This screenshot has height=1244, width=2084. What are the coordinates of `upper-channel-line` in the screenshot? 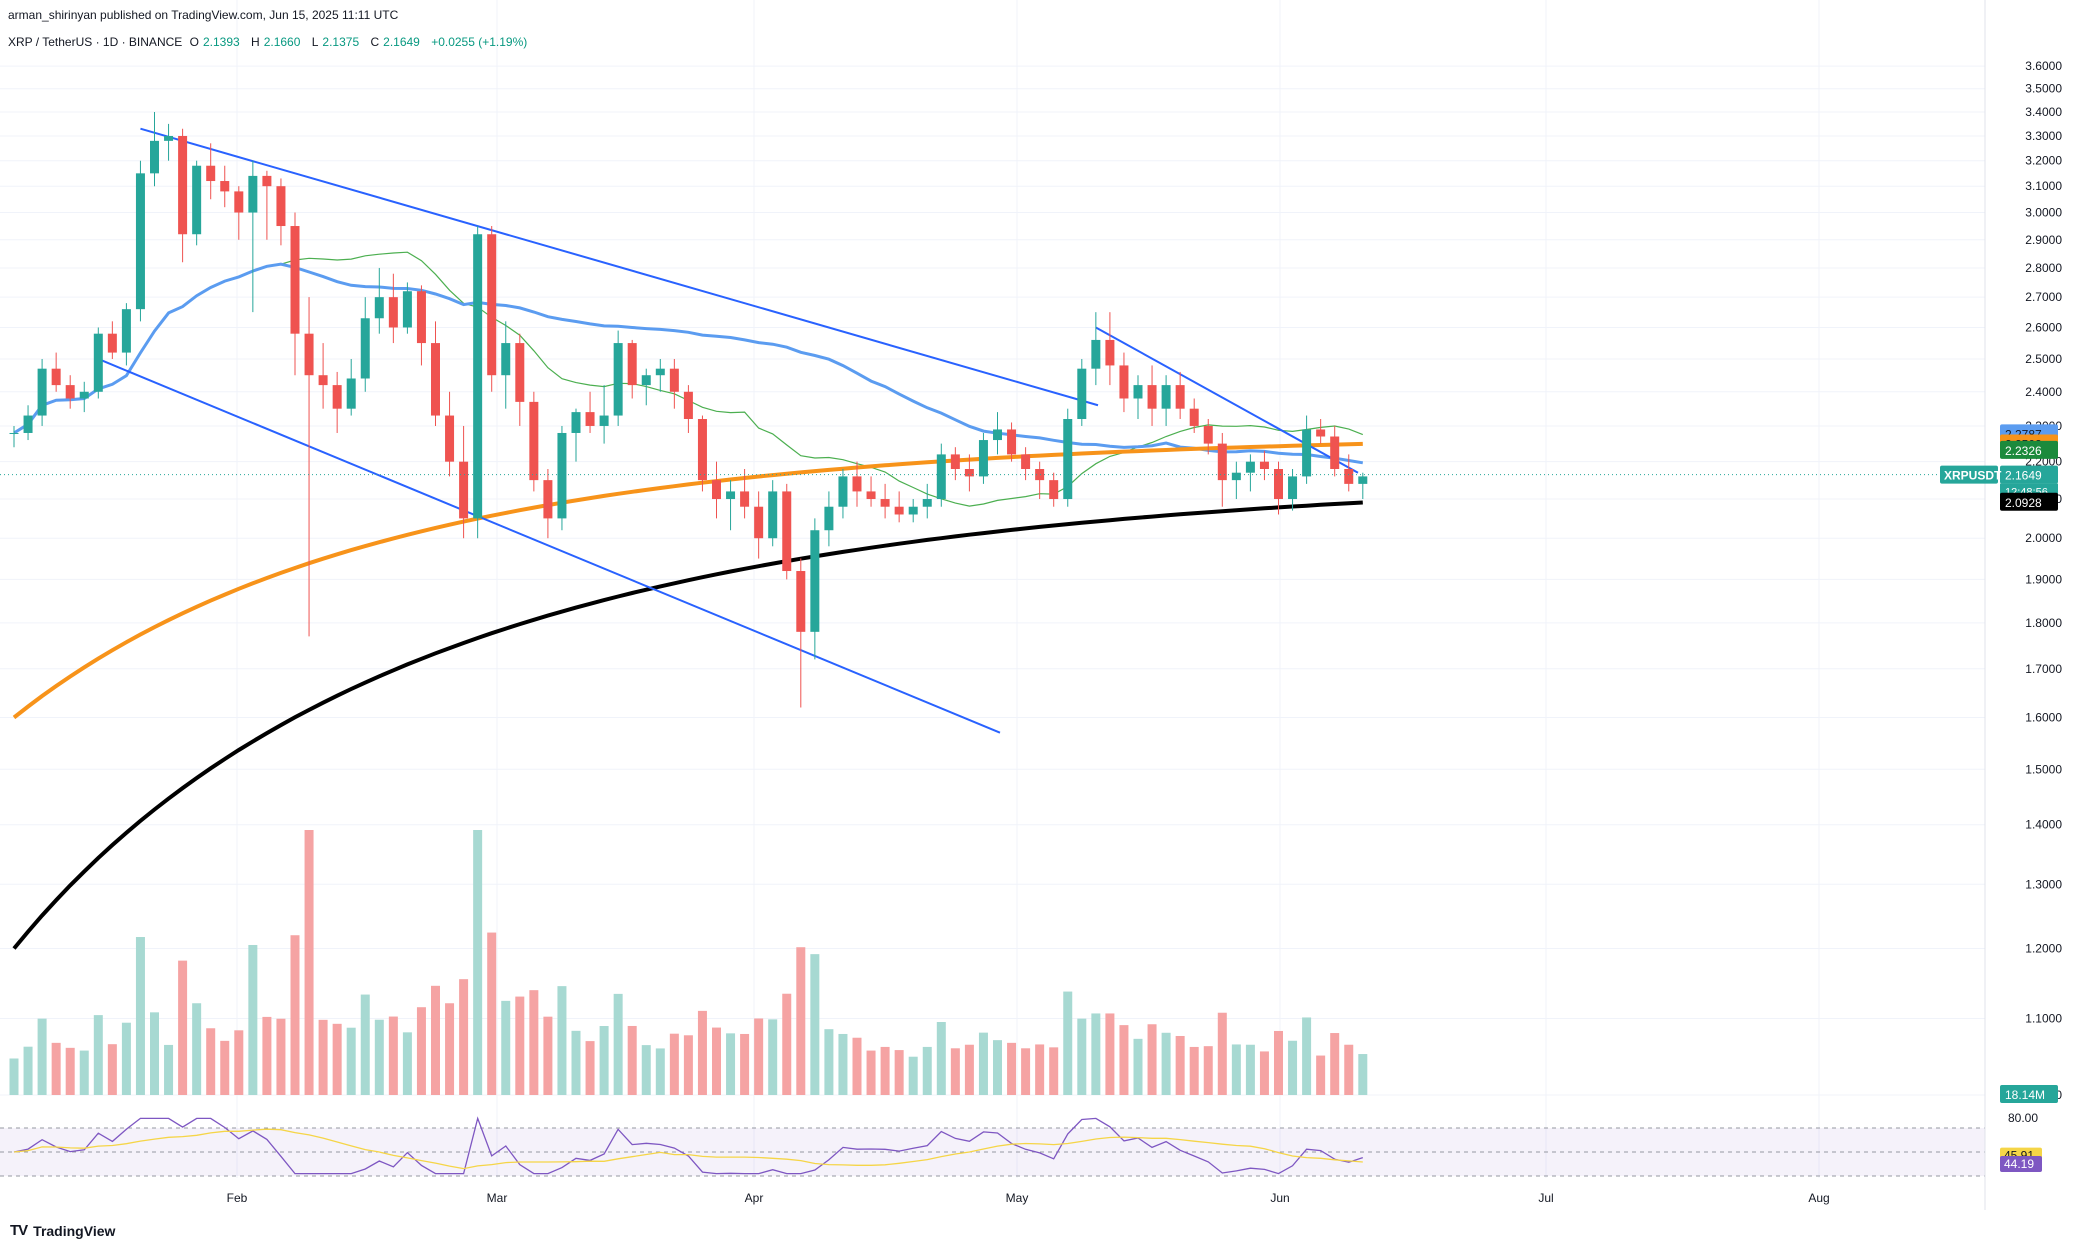 It's located at (619, 267).